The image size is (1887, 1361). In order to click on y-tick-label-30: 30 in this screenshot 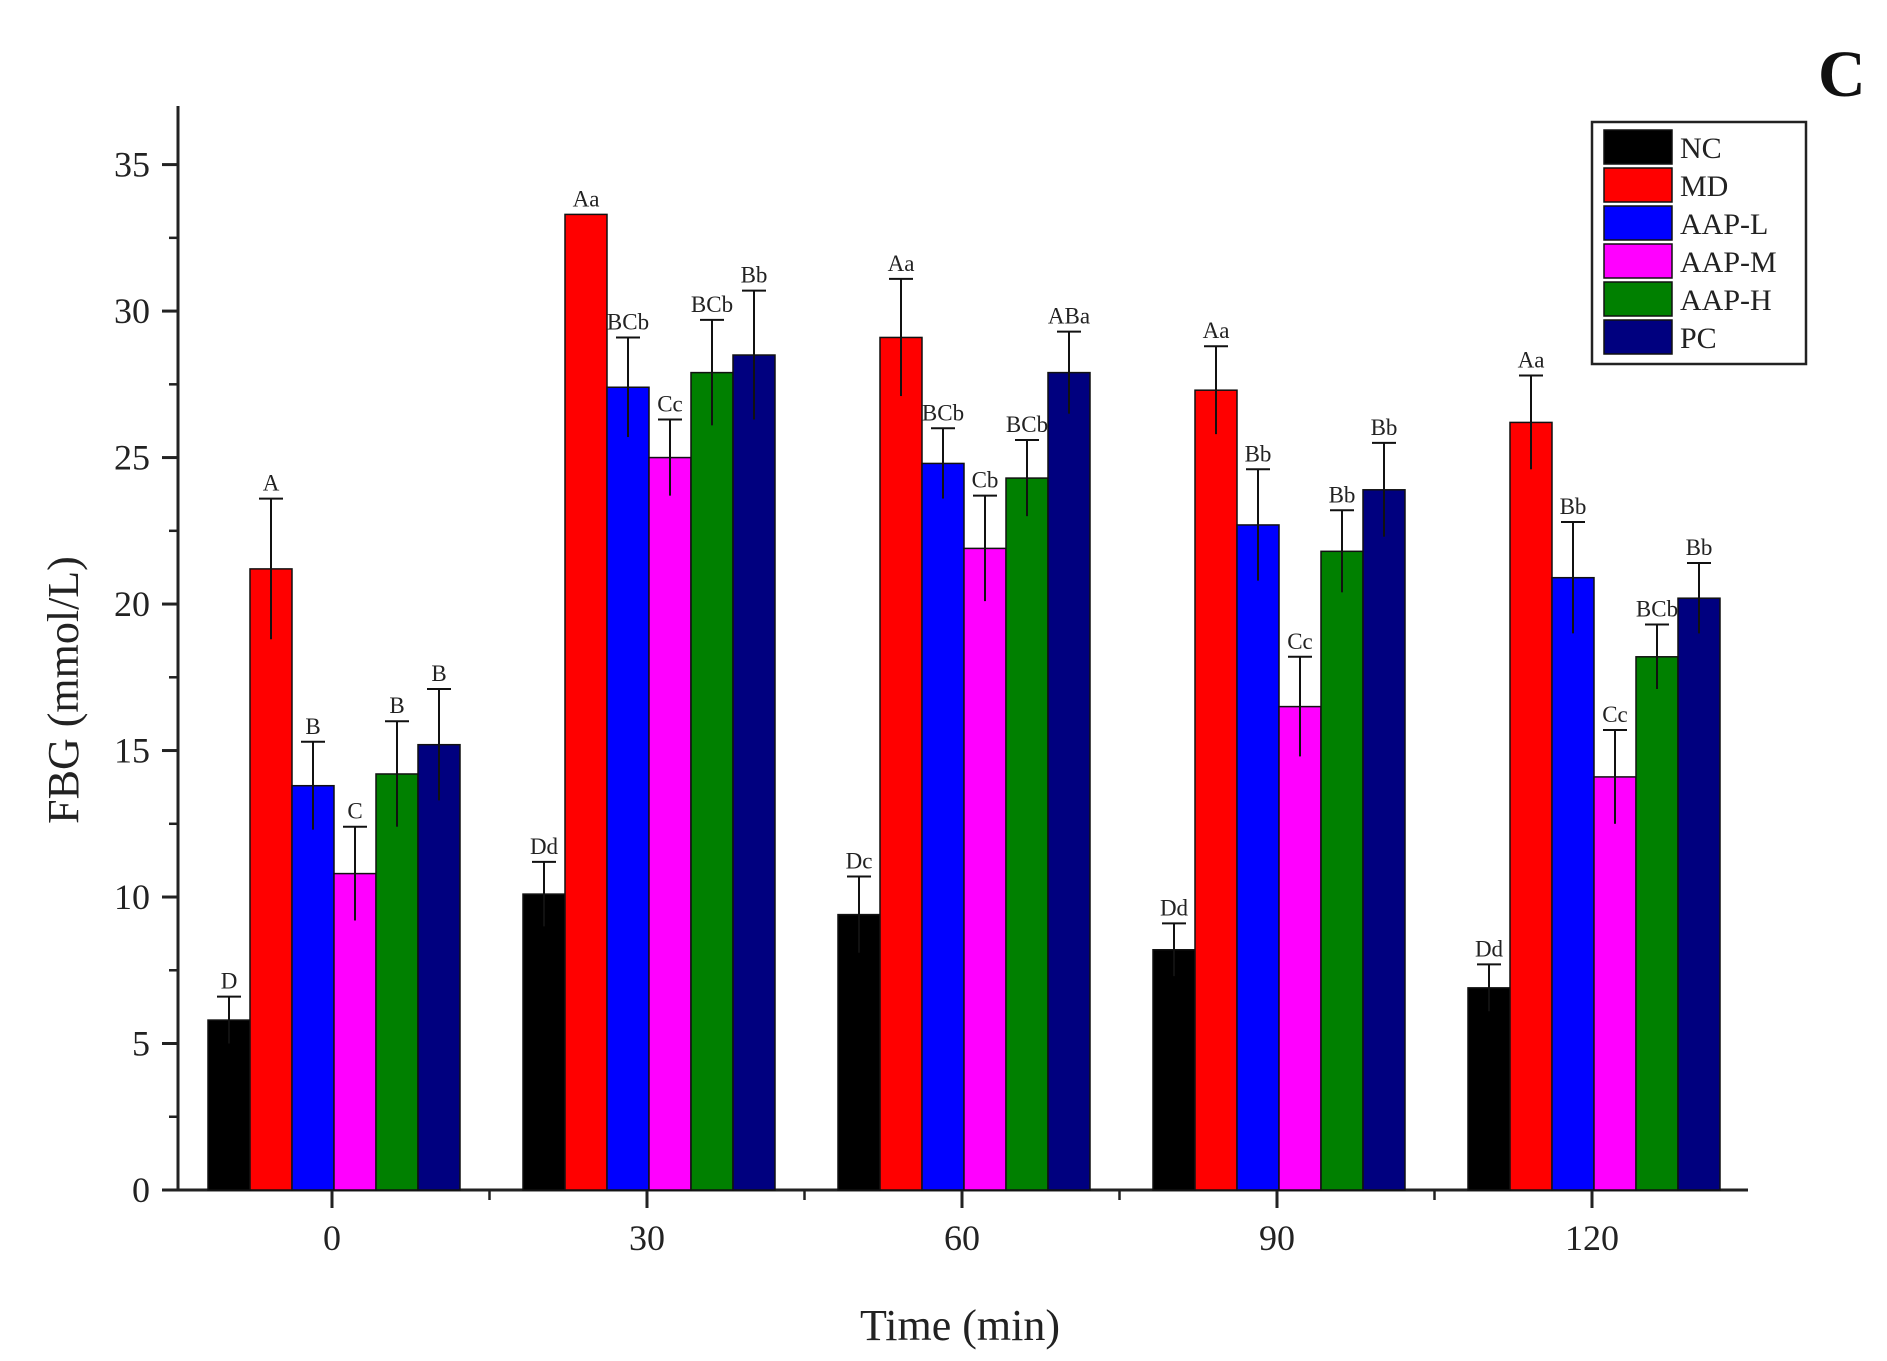, I will do `click(132, 311)`.